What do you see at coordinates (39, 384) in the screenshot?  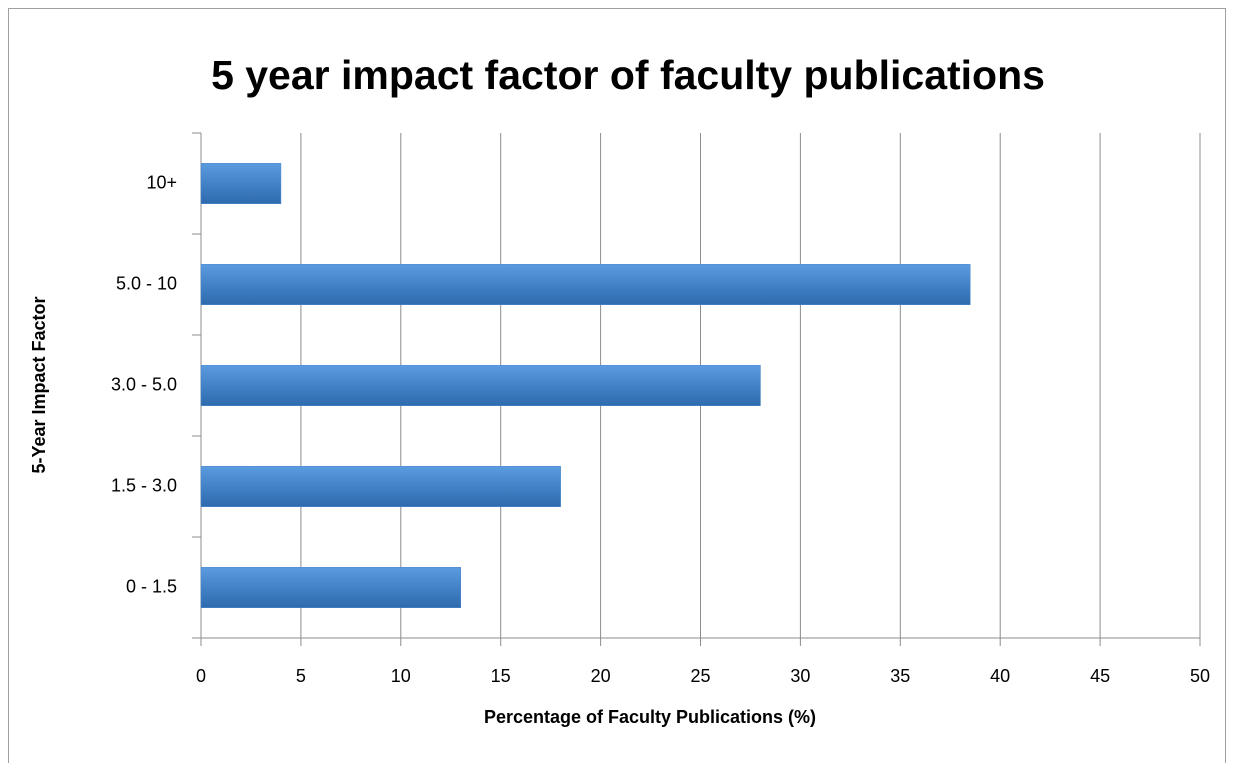 I see `y-axis-title: 5-Year Impact Factor` at bounding box center [39, 384].